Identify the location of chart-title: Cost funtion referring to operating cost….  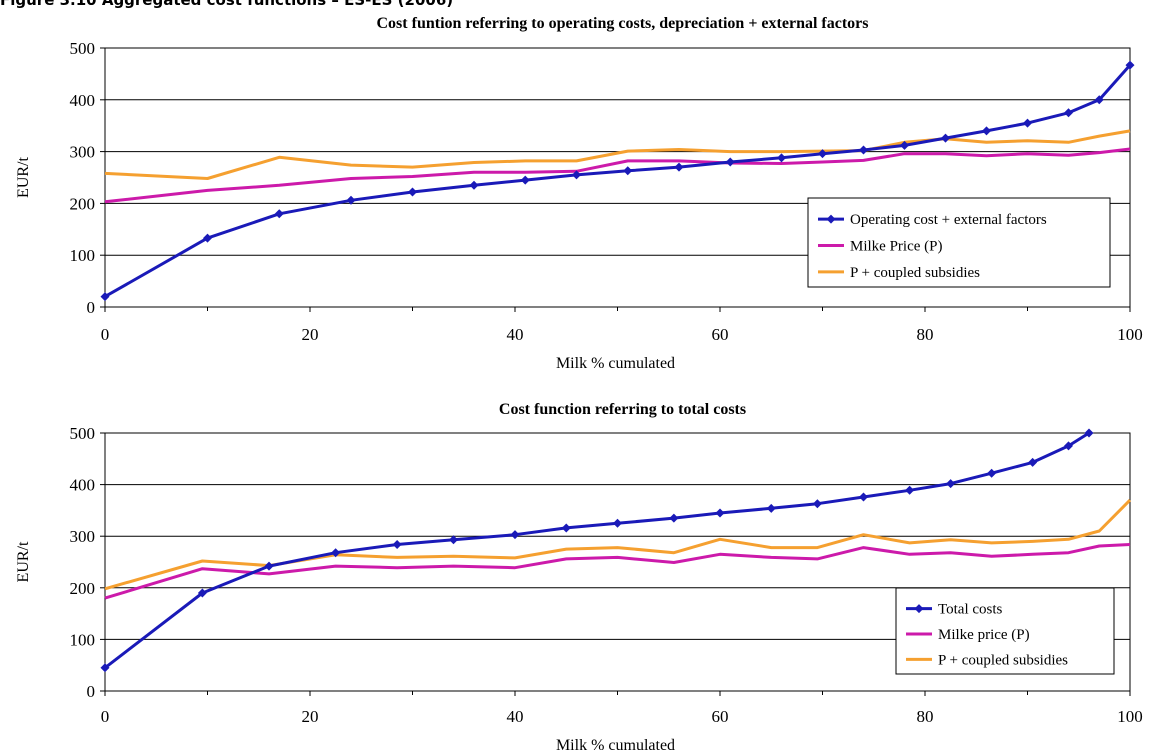
(623, 23).